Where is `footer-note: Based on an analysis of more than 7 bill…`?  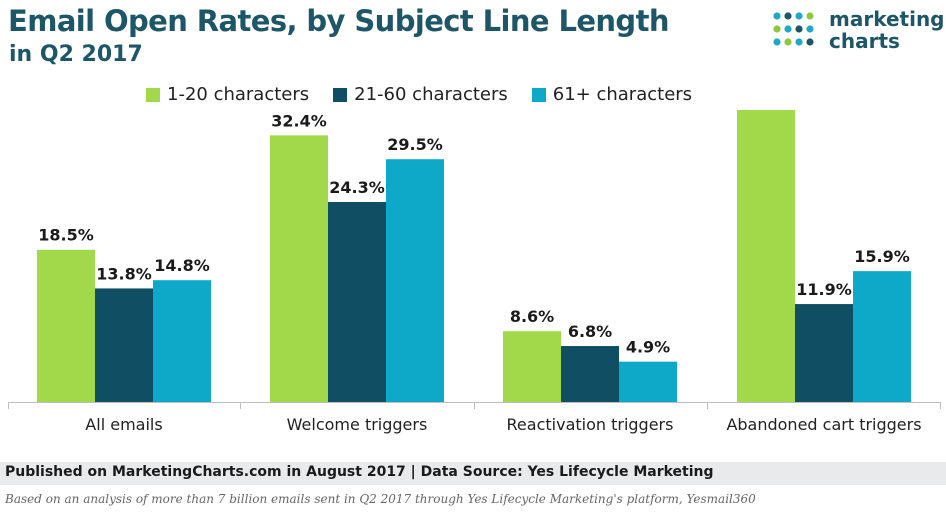
footer-note: Based on an analysis of more than 7 bill… is located at coordinates (380, 499).